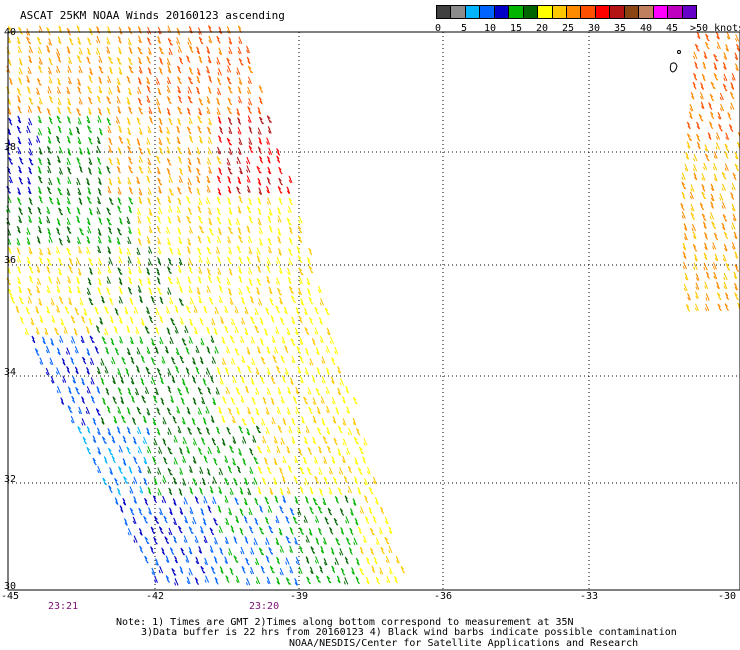  Describe the element at coordinates (464, 28) in the screenshot. I see `colorbar-label: 5` at that location.